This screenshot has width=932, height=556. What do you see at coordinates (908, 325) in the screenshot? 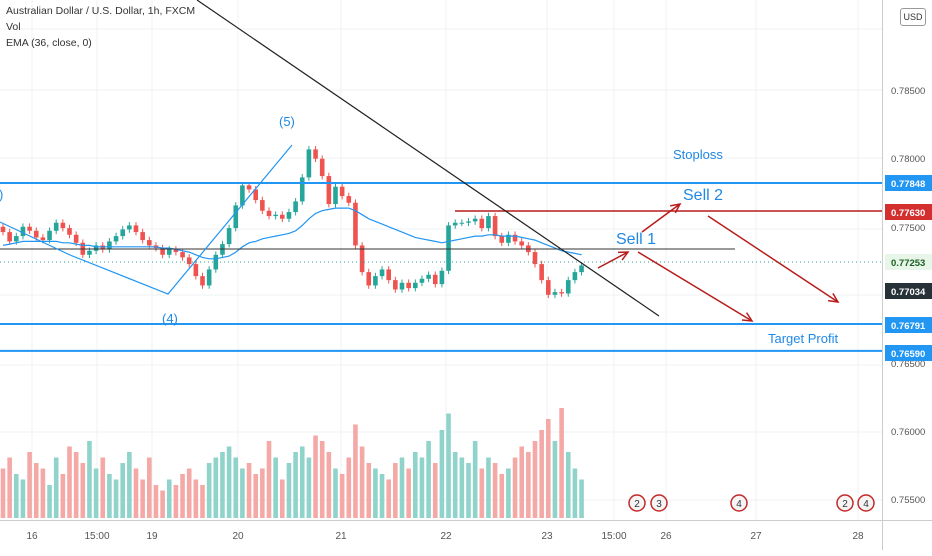
I see `price-label-tag: 0.76791` at bounding box center [908, 325].